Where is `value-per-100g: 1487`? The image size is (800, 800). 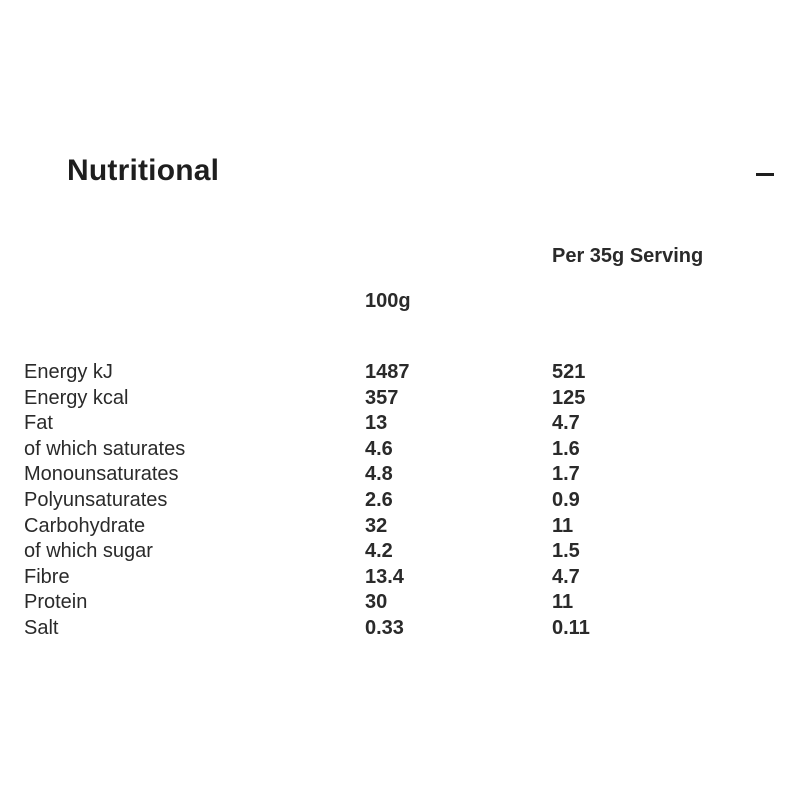
value-per-100g: 1487 is located at coordinates (387, 372).